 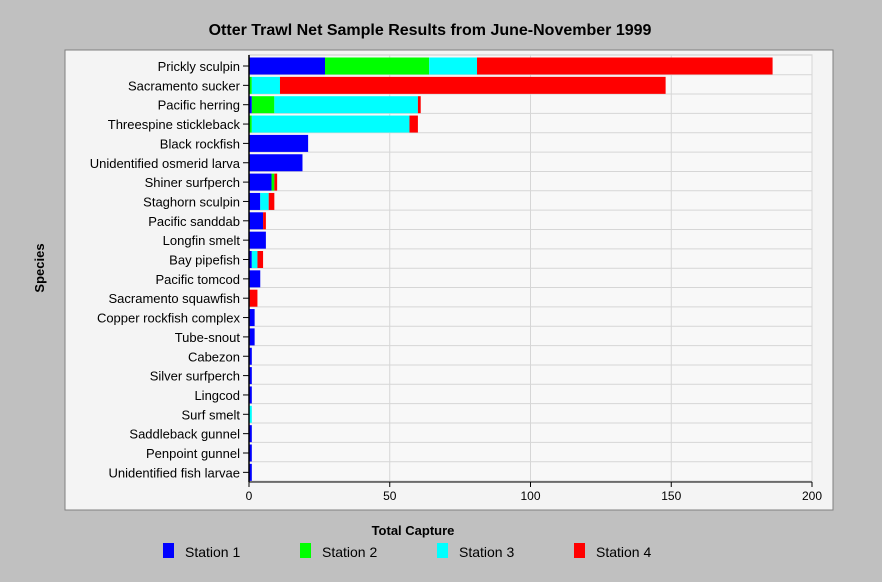 What do you see at coordinates (169, 318) in the screenshot?
I see `category-label: Copper rockfish complex` at bounding box center [169, 318].